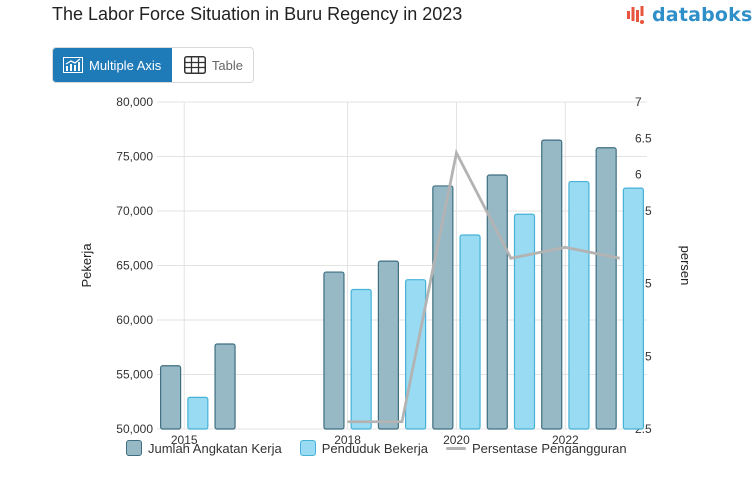 This screenshot has height=498, width=753. Describe the element at coordinates (702, 15) in the screenshot. I see `logo-text: databoks` at that location.